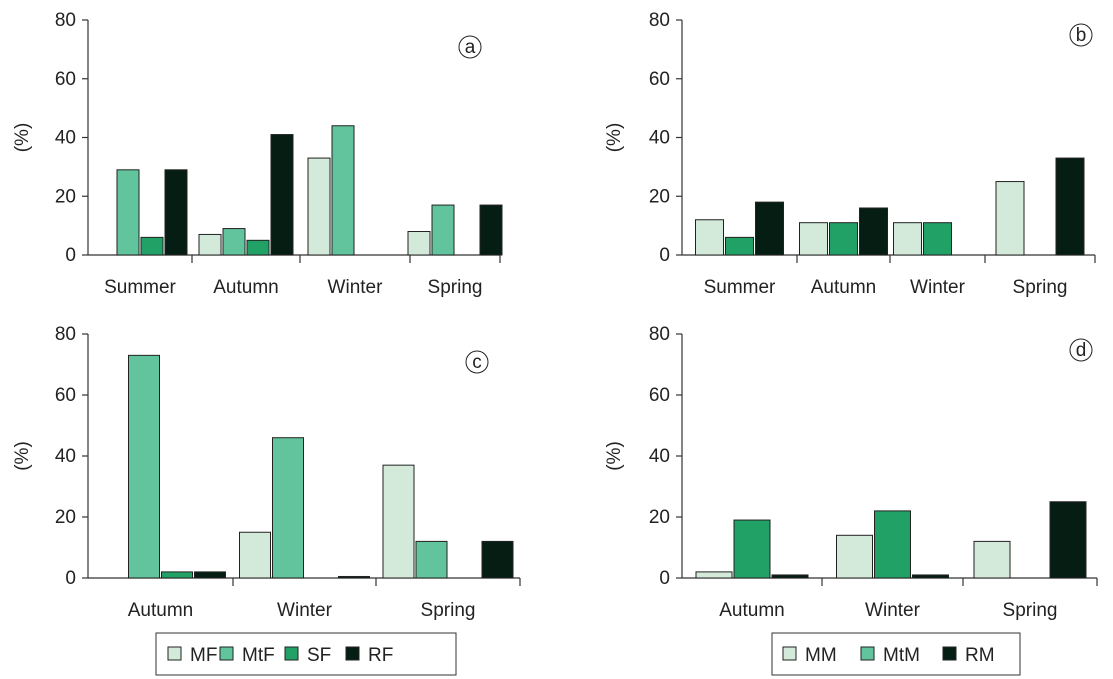 The height and width of the screenshot is (679, 1113). I want to click on bar-mtf-summer, so click(128, 212).